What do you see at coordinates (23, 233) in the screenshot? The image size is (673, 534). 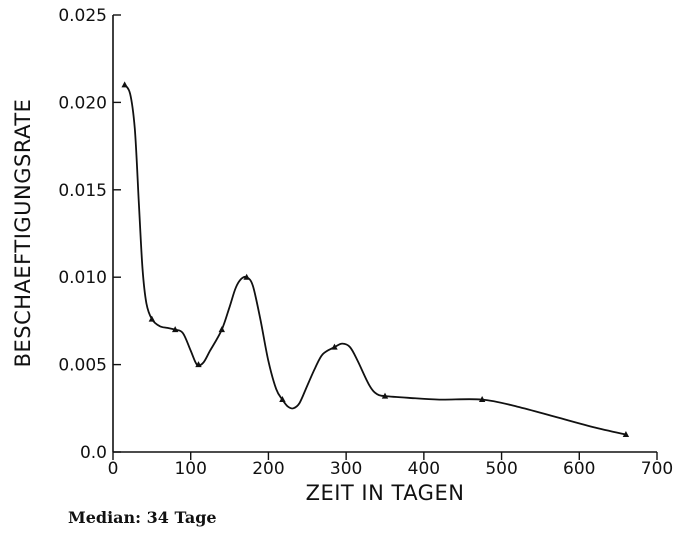 I see `y-axis-label: BESCHAEFTIGUNGSRATE` at bounding box center [23, 233].